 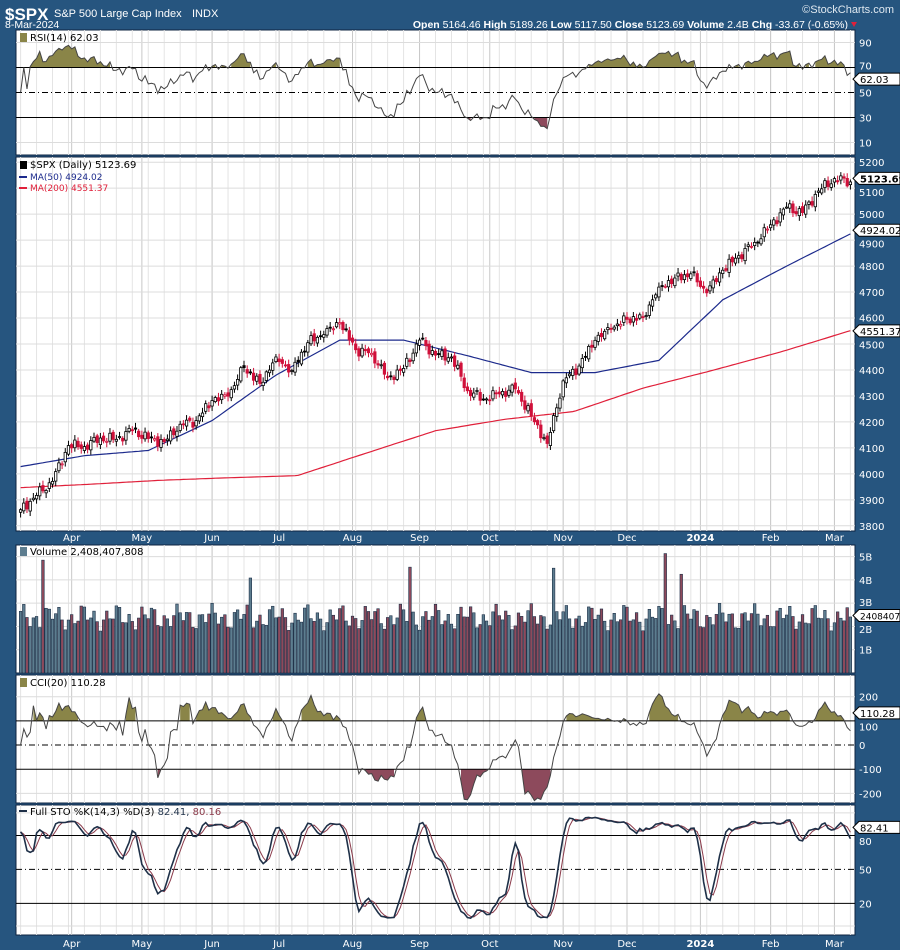 I want to click on chart-date: 8-Mar-2024, so click(x=32, y=25).